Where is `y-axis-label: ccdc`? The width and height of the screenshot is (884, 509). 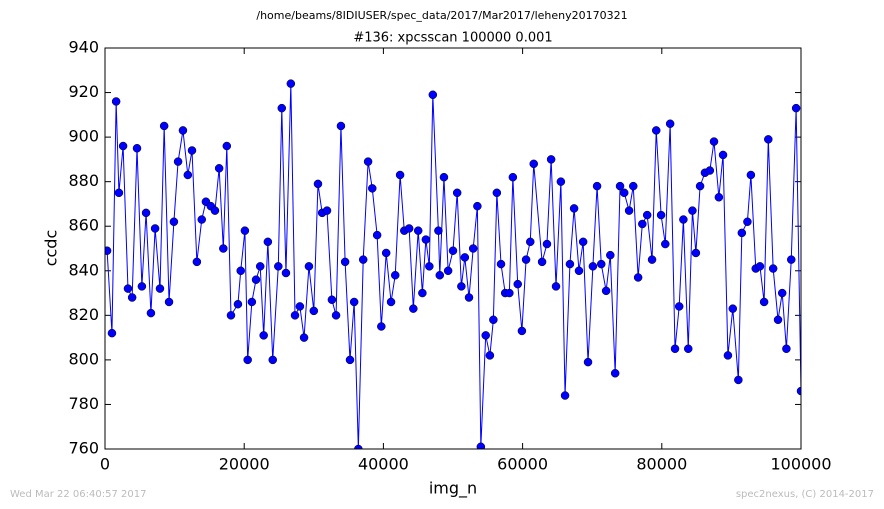 y-axis-label: ccdc is located at coordinates (51, 248).